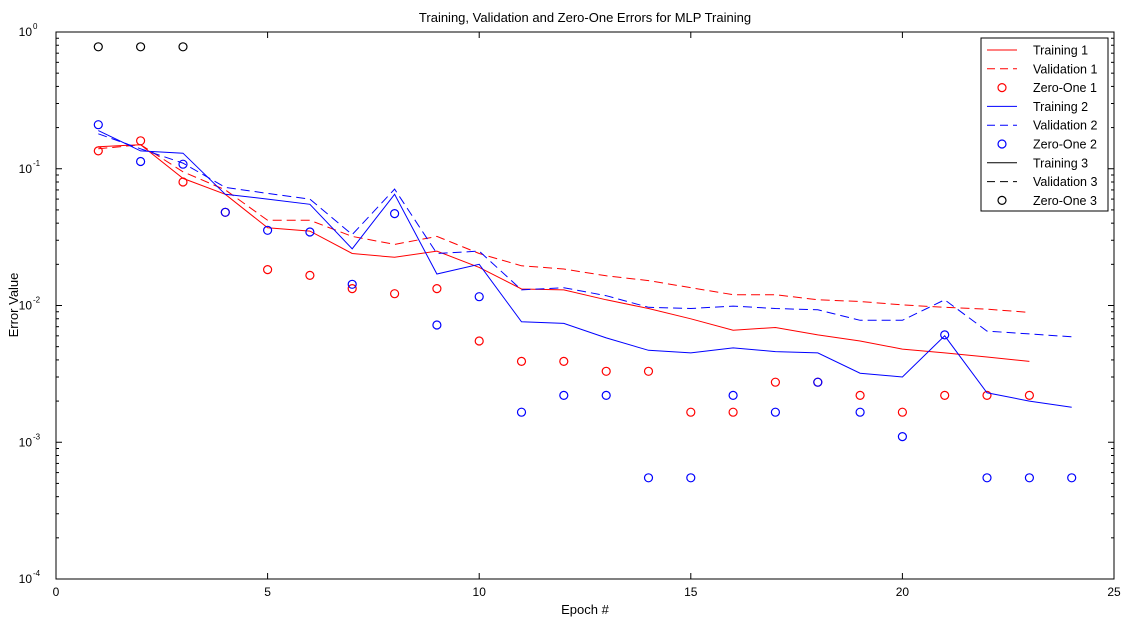  What do you see at coordinates (37, 436) in the screenshot?
I see `y-tick-exponent: -3` at bounding box center [37, 436].